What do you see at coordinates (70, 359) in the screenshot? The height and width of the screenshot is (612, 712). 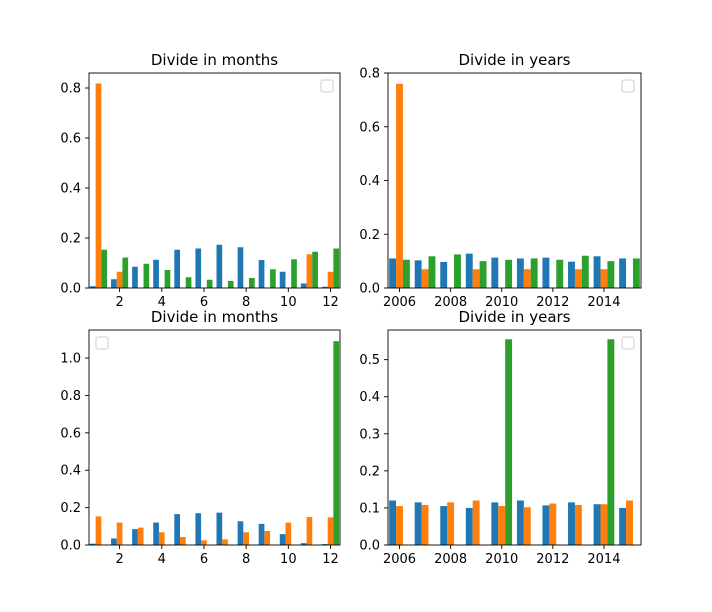 I see `y-tick-label: 1.0` at bounding box center [70, 359].